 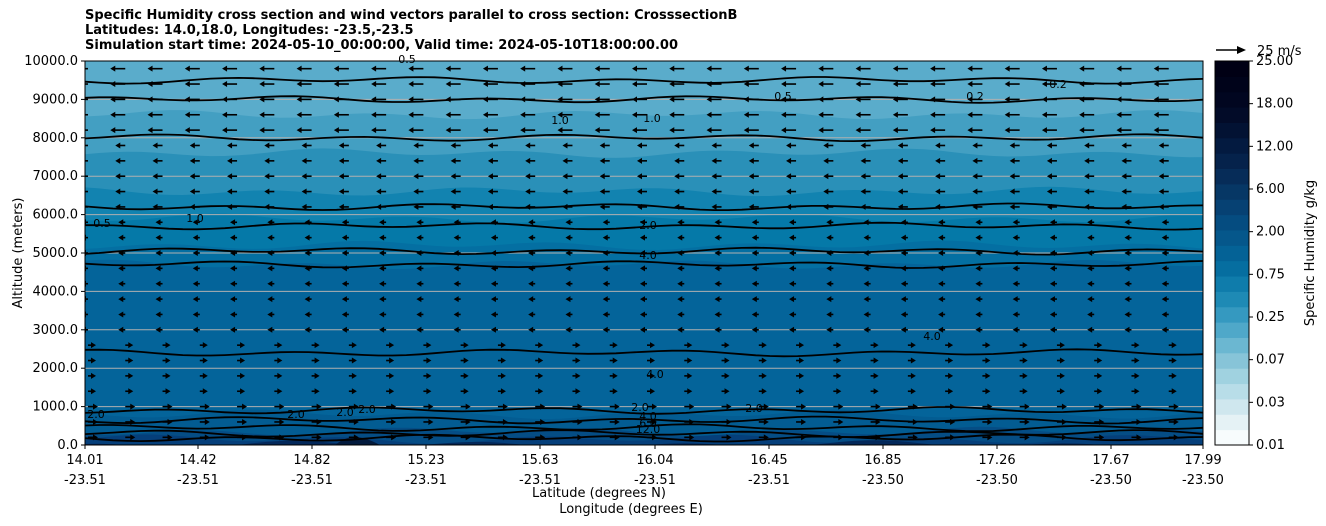 I want to click on colorbar-tick-label: 12.00, so click(x=1274, y=146).